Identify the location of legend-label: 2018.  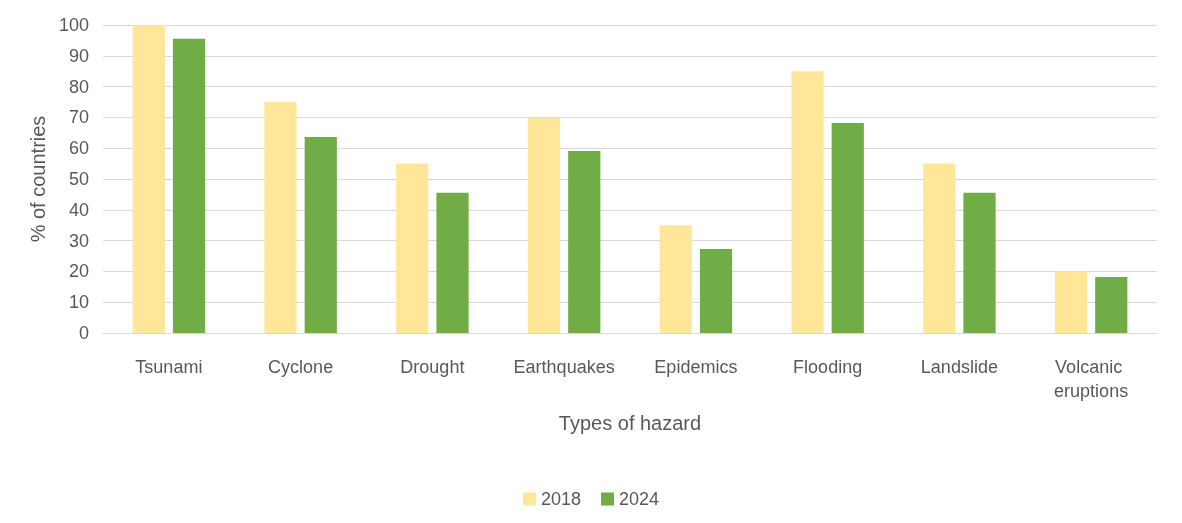
(560, 499).